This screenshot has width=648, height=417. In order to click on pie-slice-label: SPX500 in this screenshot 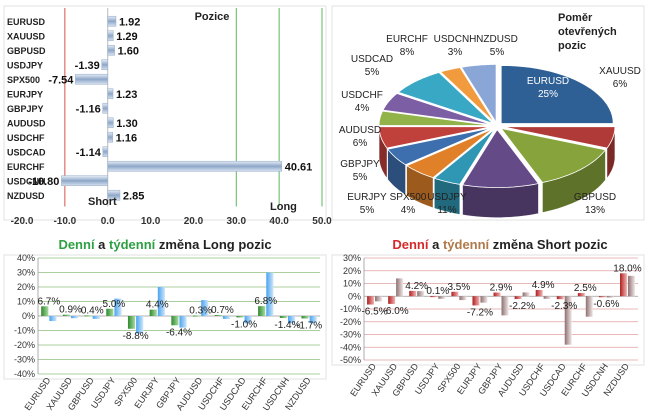, I will do `click(408, 197)`.